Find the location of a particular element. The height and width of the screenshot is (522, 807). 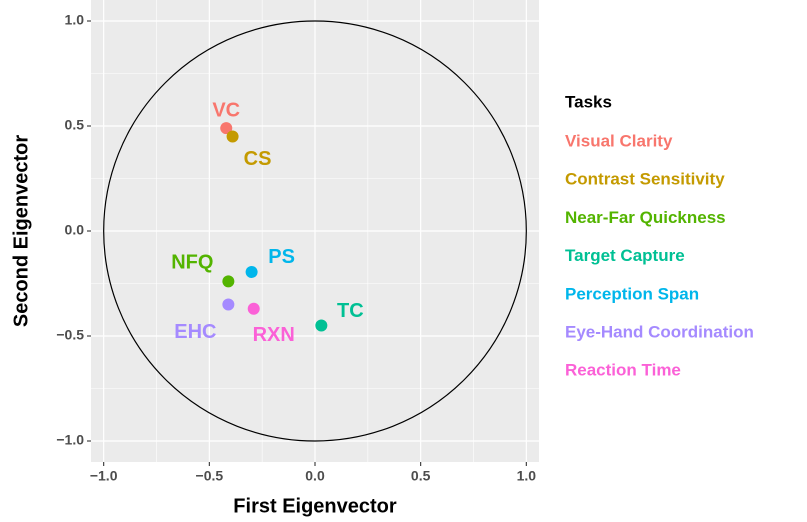

x-tick-label: −0.5 is located at coordinates (210, 476).